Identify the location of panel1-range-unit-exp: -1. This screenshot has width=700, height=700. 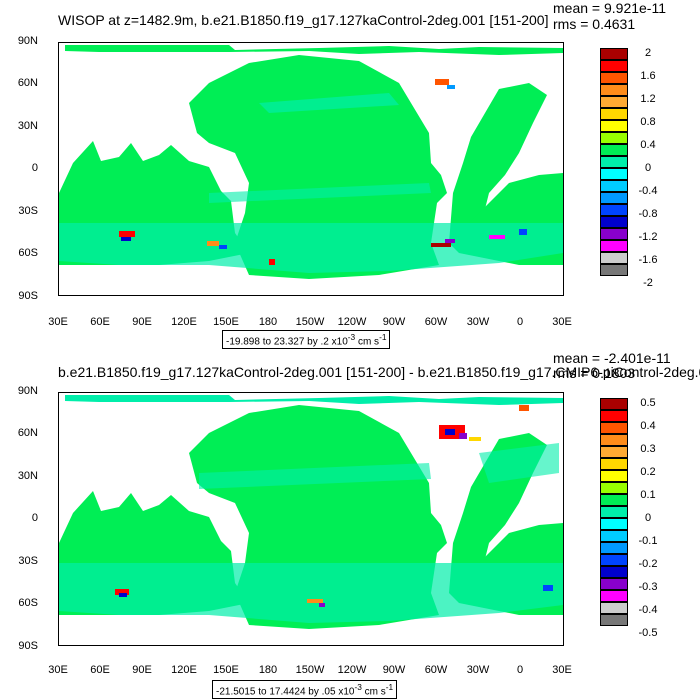
(383, 337).